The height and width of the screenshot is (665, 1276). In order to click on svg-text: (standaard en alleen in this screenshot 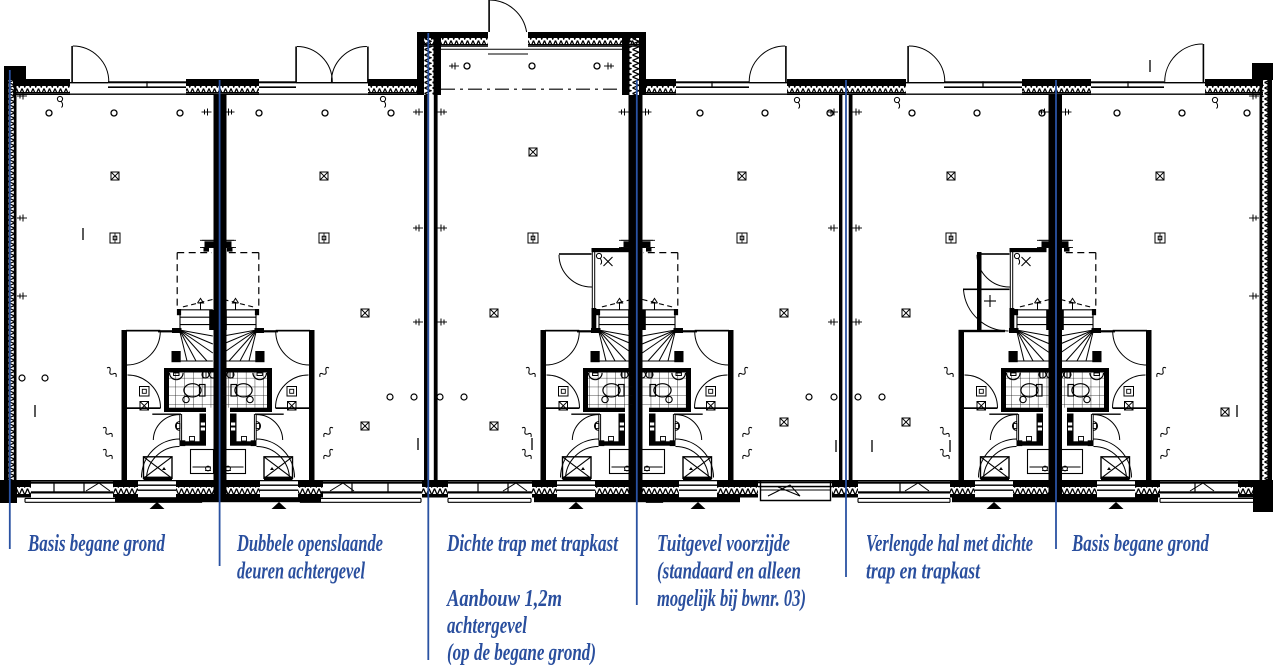, I will do `click(729, 572)`.